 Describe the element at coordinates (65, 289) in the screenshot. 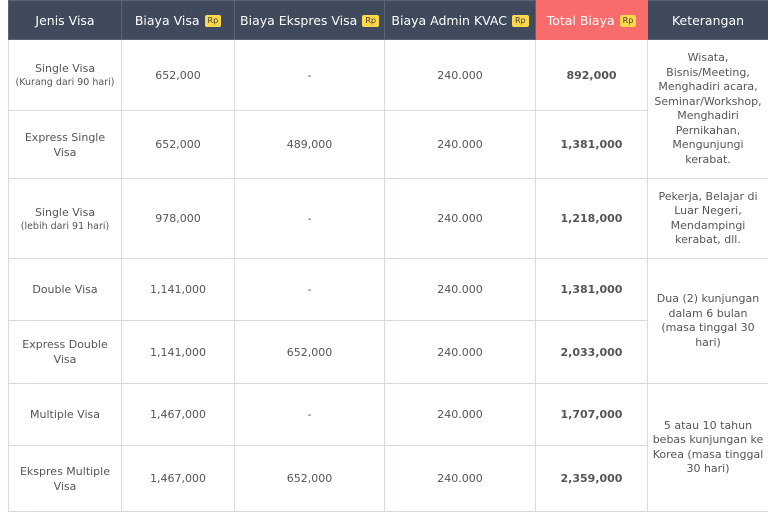

I see `cell-jenis-visa: Double Visa` at that location.